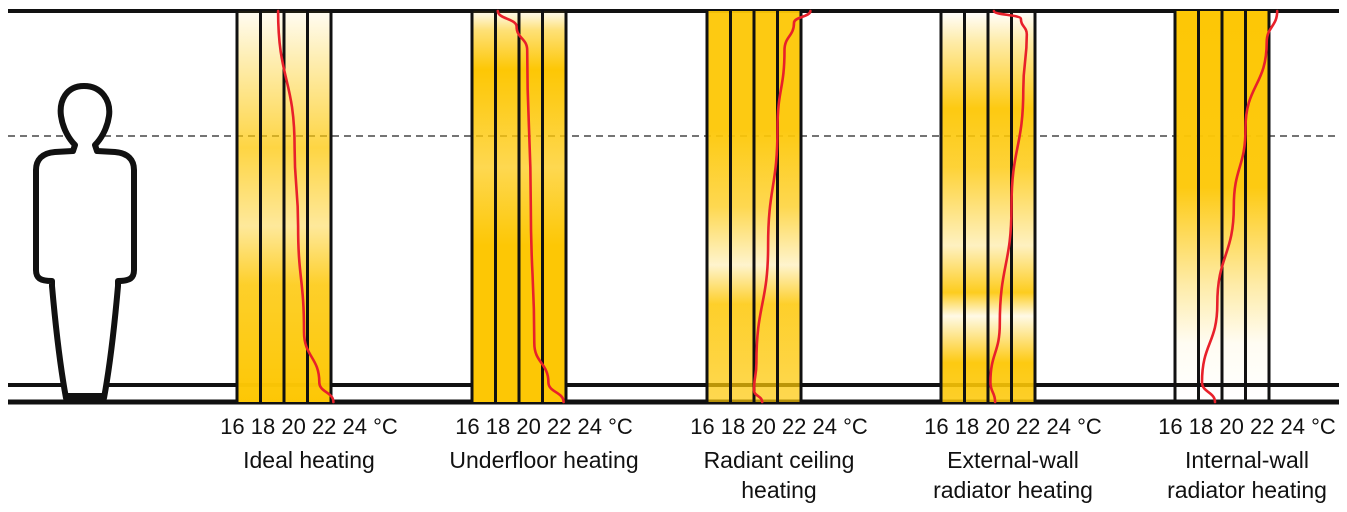 The image size is (1347, 512). Describe the element at coordinates (782, 206) in the screenshot. I see `temperature-curve-radiant-ceiling` at that location.